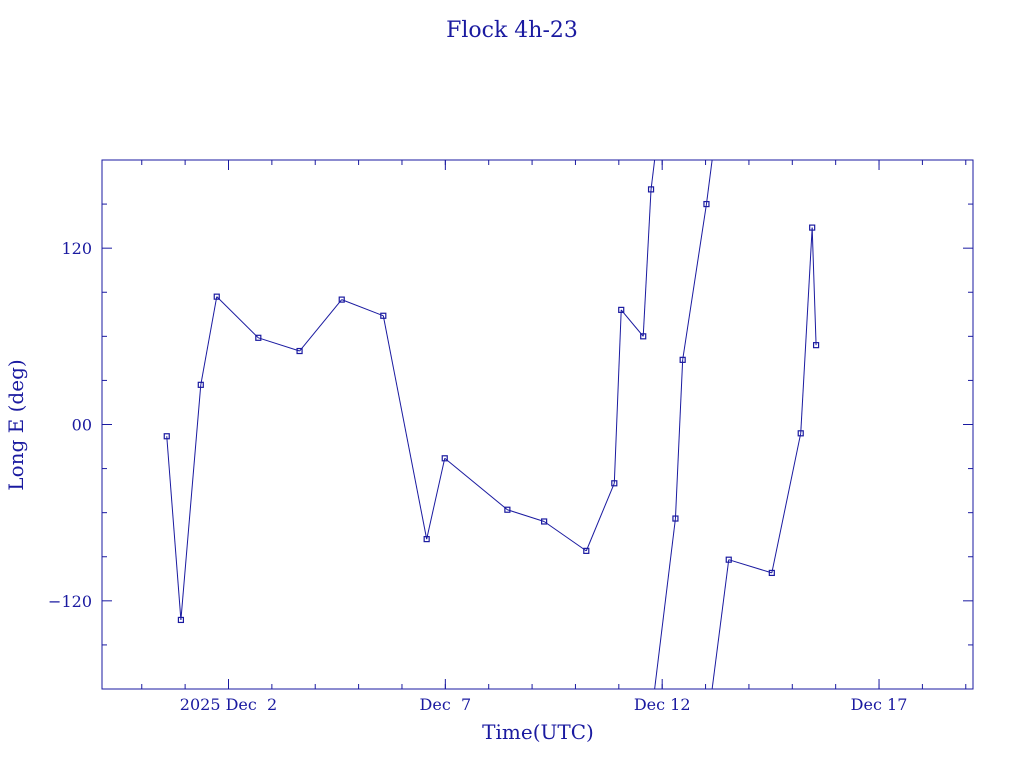 This screenshot has height=768, width=1024. What do you see at coordinates (16, 424) in the screenshot?
I see `y-axis-label: Long E (deg)` at bounding box center [16, 424].